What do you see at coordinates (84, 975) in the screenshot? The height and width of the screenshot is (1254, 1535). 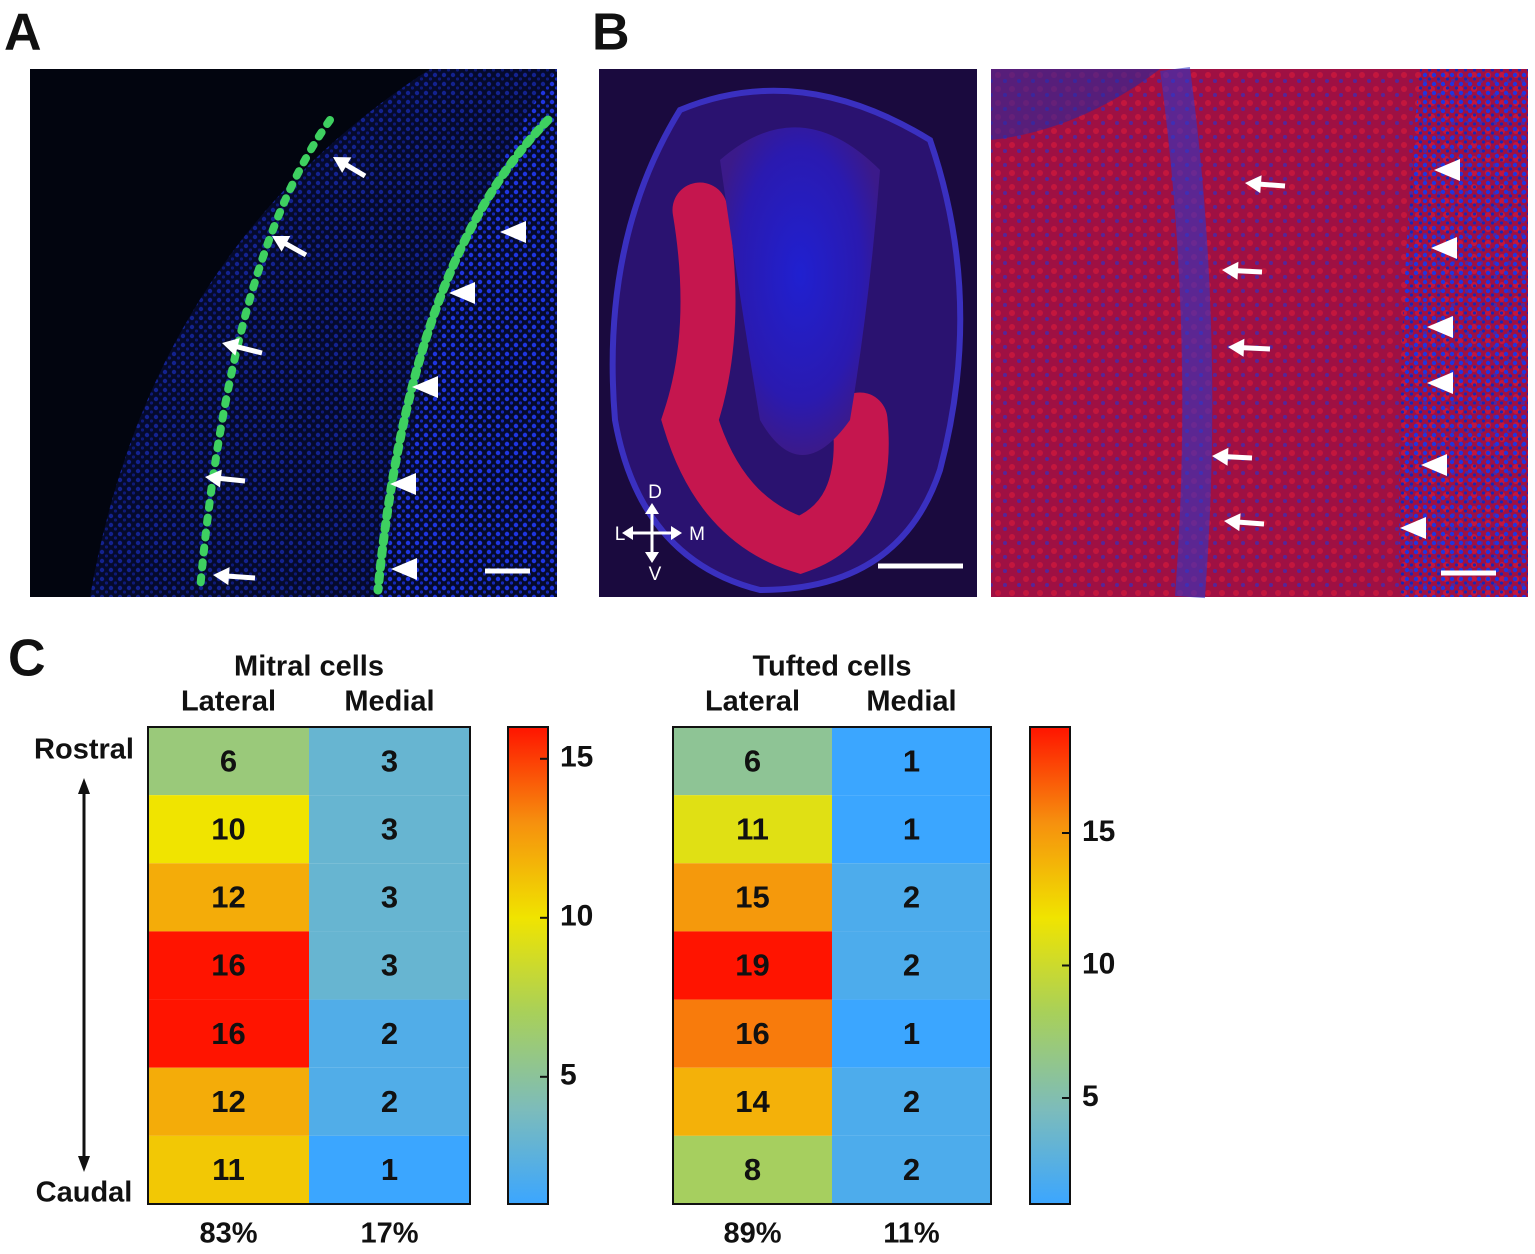 I see `rostral-caudal-arrow` at bounding box center [84, 975].